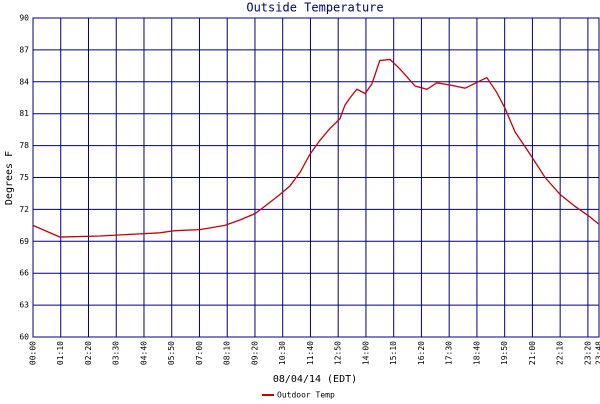  What do you see at coordinates (24, 177) in the screenshot?
I see `y-tick-label: 75` at bounding box center [24, 177].